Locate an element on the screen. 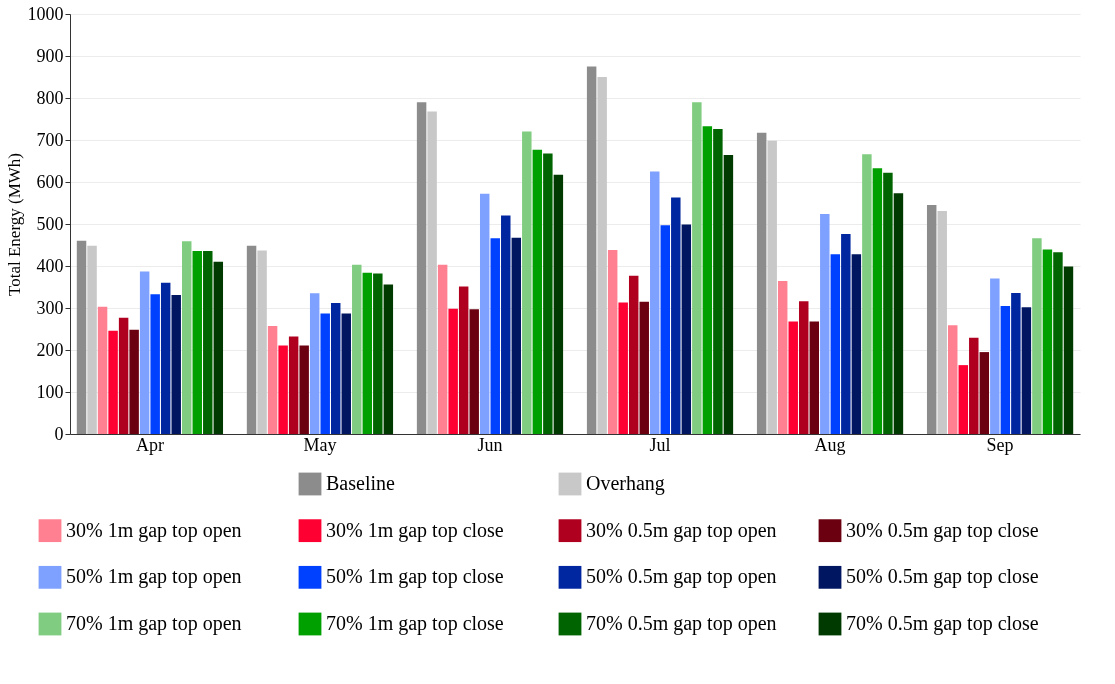 The image size is (1115, 684). x-tick-label: Apr is located at coordinates (149, 444).